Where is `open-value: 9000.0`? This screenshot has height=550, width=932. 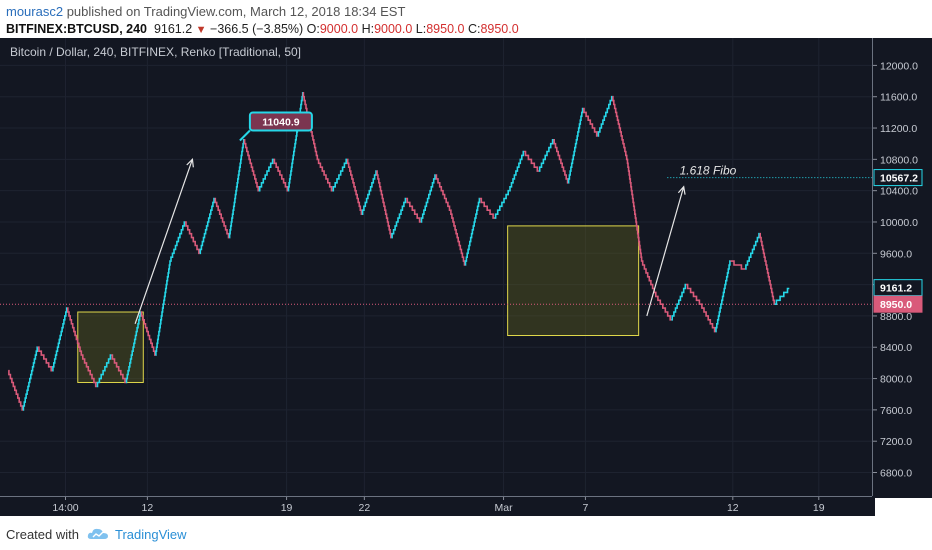
open-value: 9000.0 is located at coordinates (339, 29).